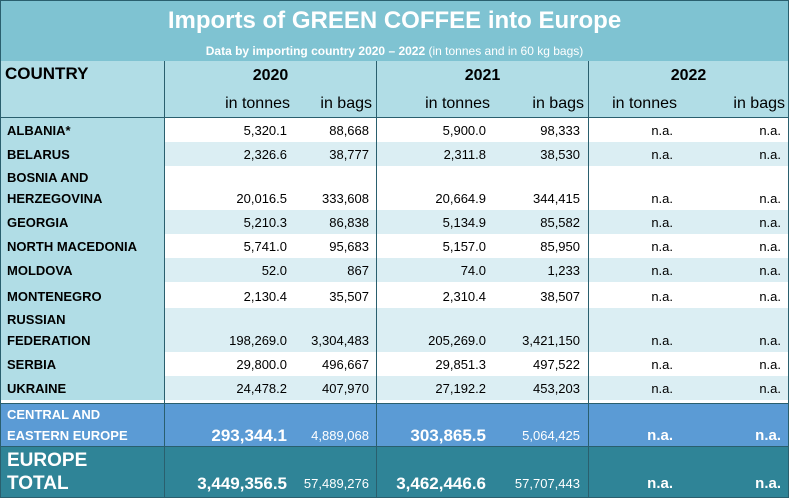 The width and height of the screenshot is (789, 498). I want to click on table-cell: 20,016.5, so click(261, 198).